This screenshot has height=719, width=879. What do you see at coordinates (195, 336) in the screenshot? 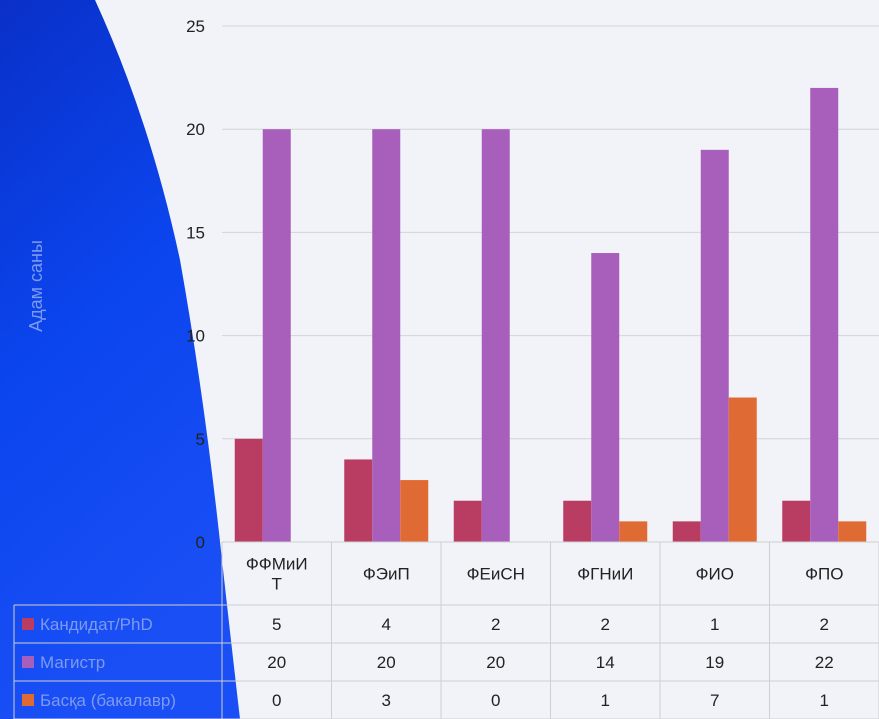
I see `y-tick-label: 10` at bounding box center [195, 336].